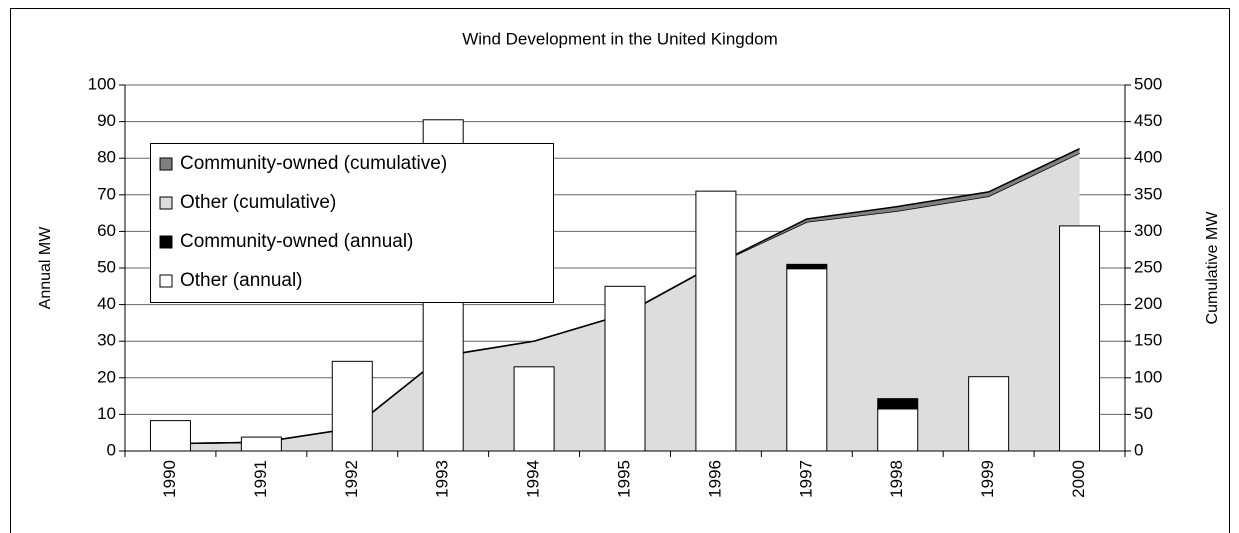  I want to click on x-tick-label: 1994, so click(533, 479).